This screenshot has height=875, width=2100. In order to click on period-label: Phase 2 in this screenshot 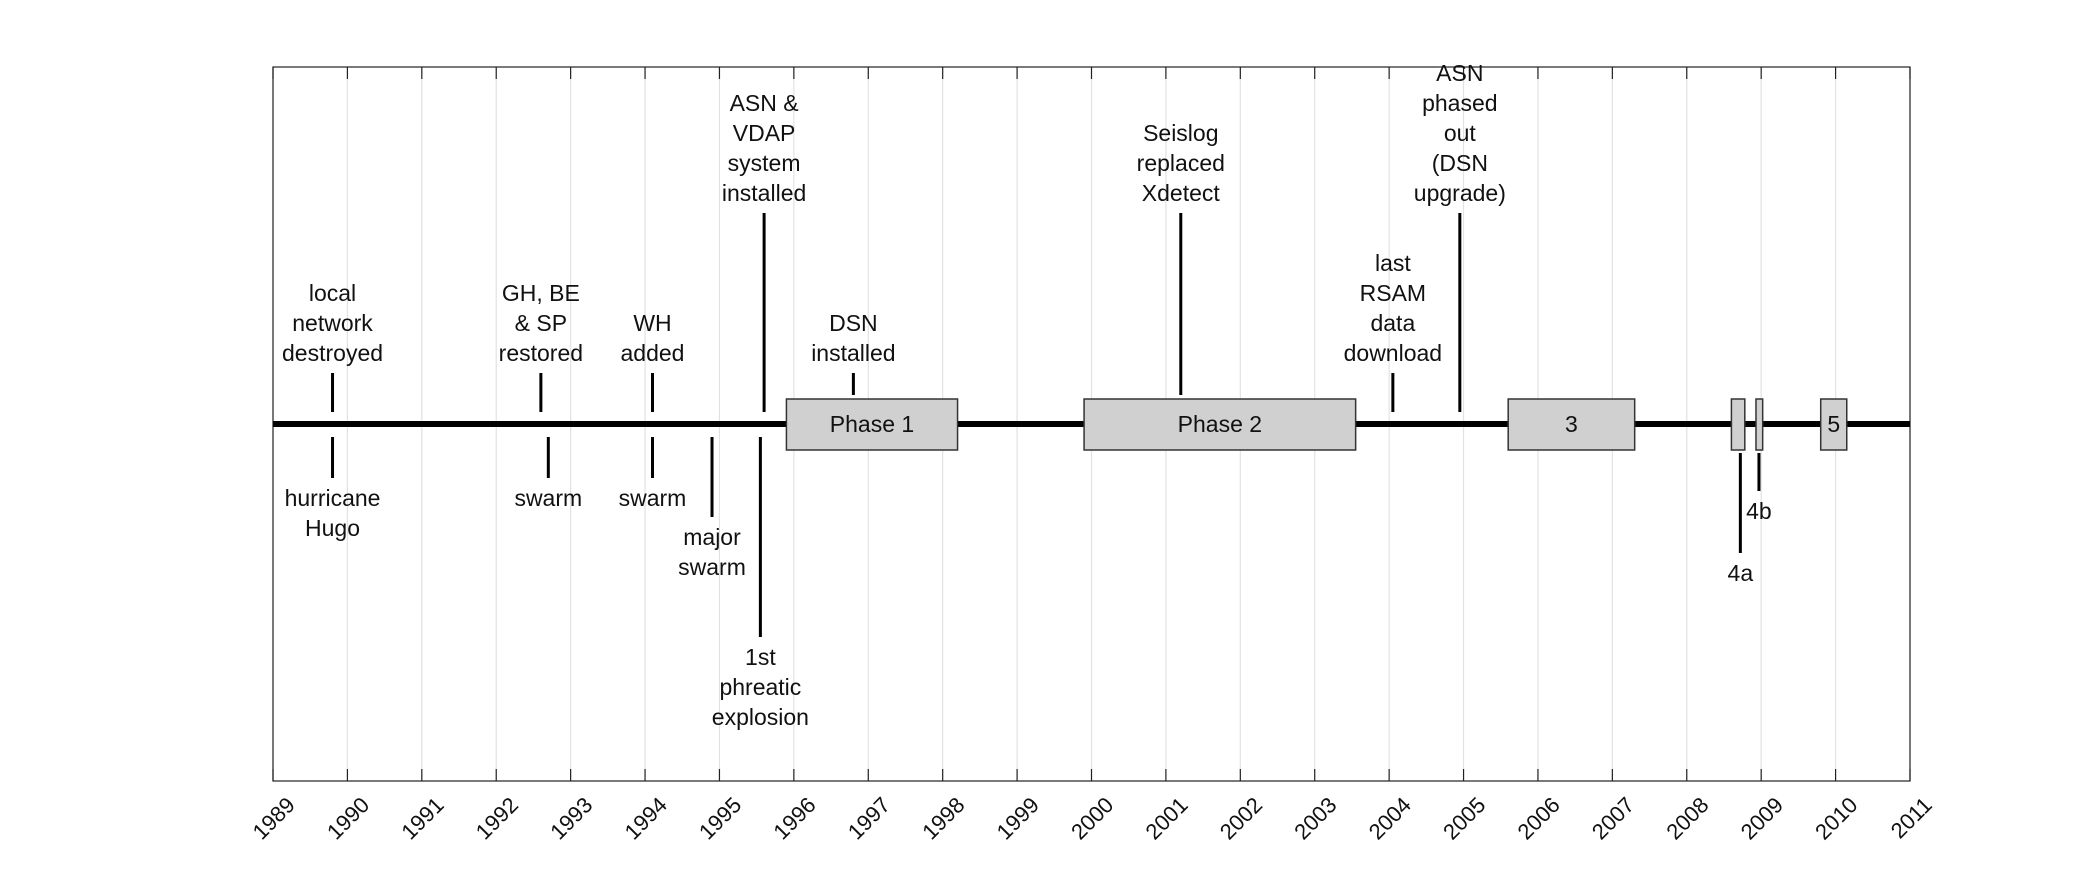, I will do `click(1220, 424)`.